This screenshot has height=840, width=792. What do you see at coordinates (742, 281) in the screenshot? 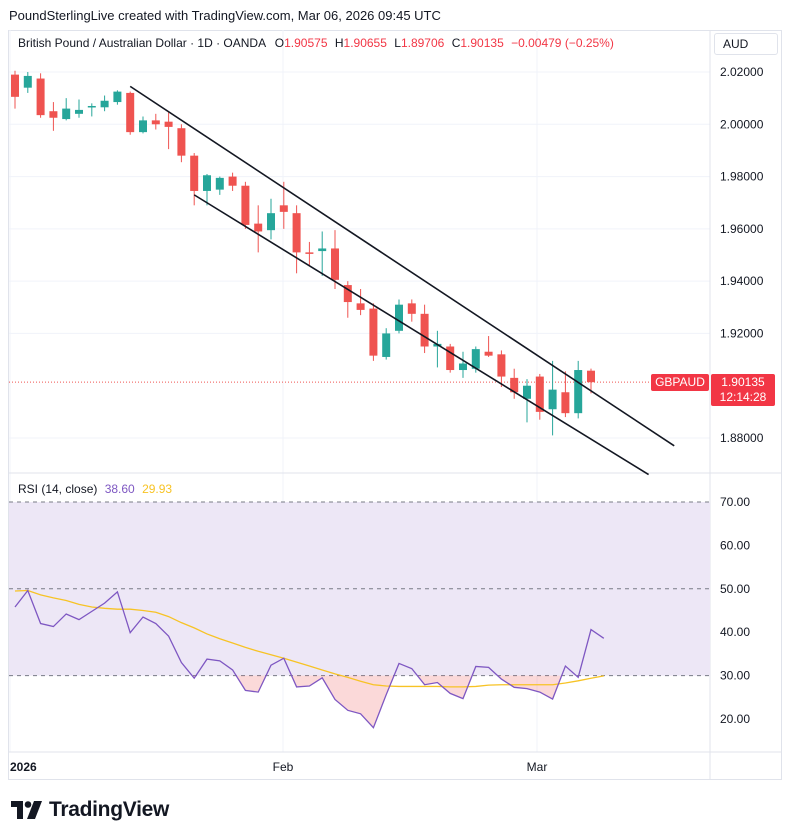
I see `price-tick-label: 1.94000` at bounding box center [742, 281].